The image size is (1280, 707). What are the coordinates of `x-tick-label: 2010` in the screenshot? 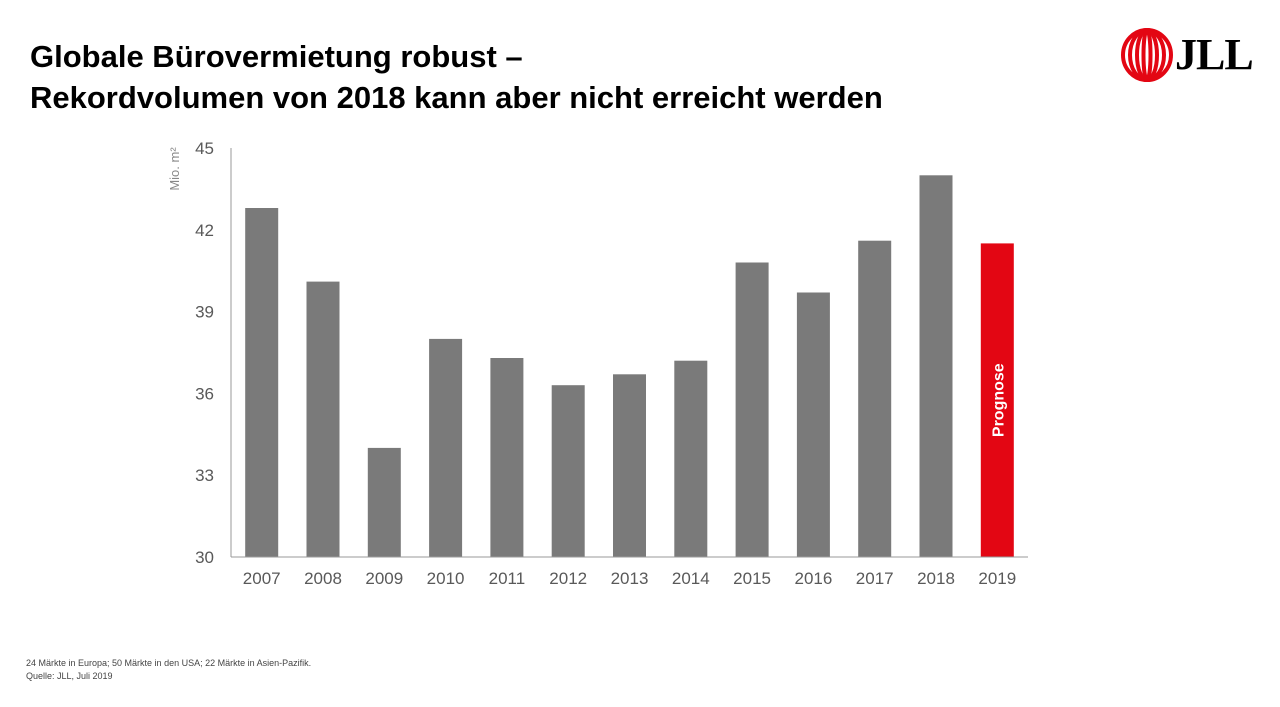 It's located at (446, 578).